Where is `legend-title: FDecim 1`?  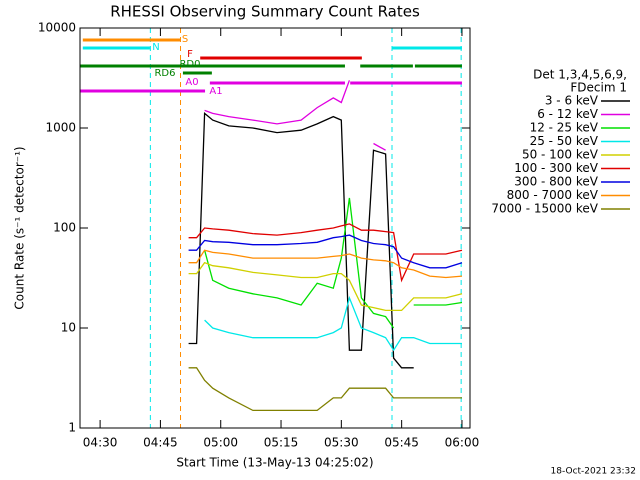 legend-title: FDecim 1 is located at coordinates (598, 88).